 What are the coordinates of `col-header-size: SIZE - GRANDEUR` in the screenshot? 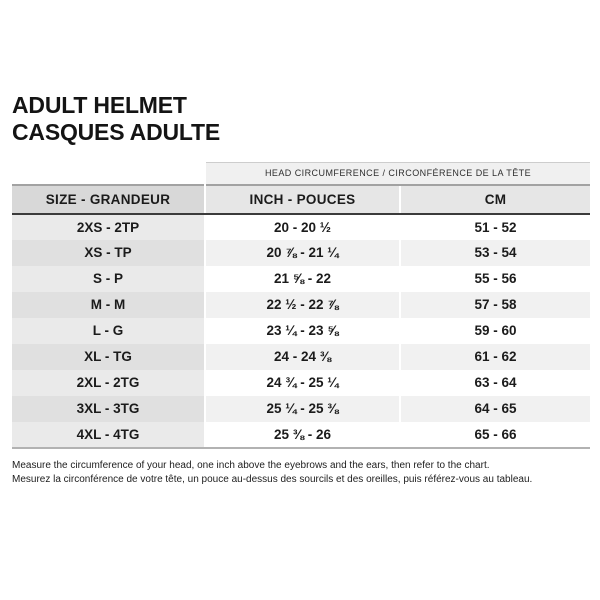 It's located at (108, 199).